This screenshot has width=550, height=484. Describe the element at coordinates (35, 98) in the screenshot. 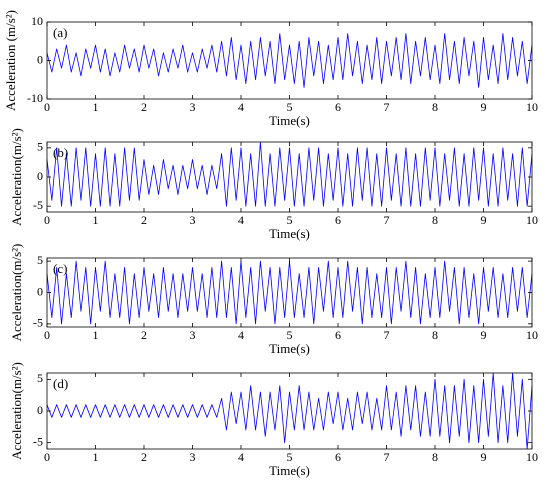

I see `y-tick-label: -10` at that location.